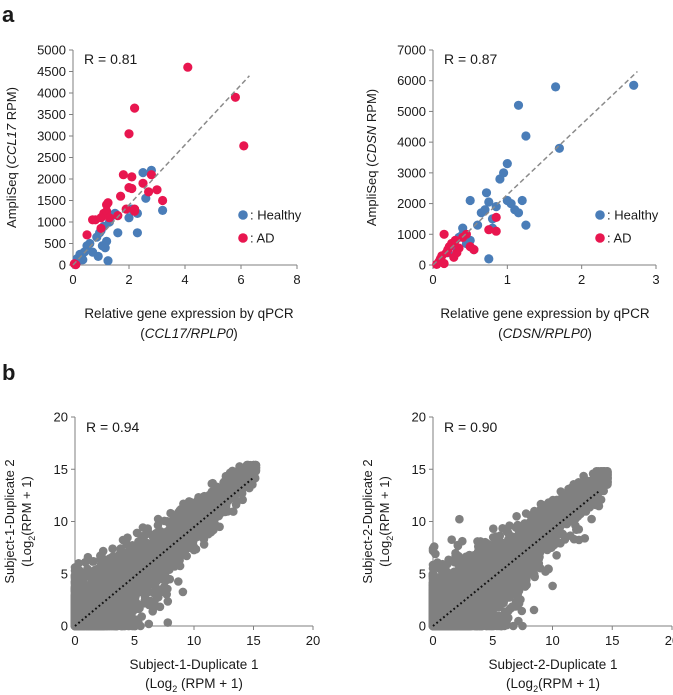 This screenshot has width=673, height=695. I want to click on x-tick-label: 6, so click(240, 279).